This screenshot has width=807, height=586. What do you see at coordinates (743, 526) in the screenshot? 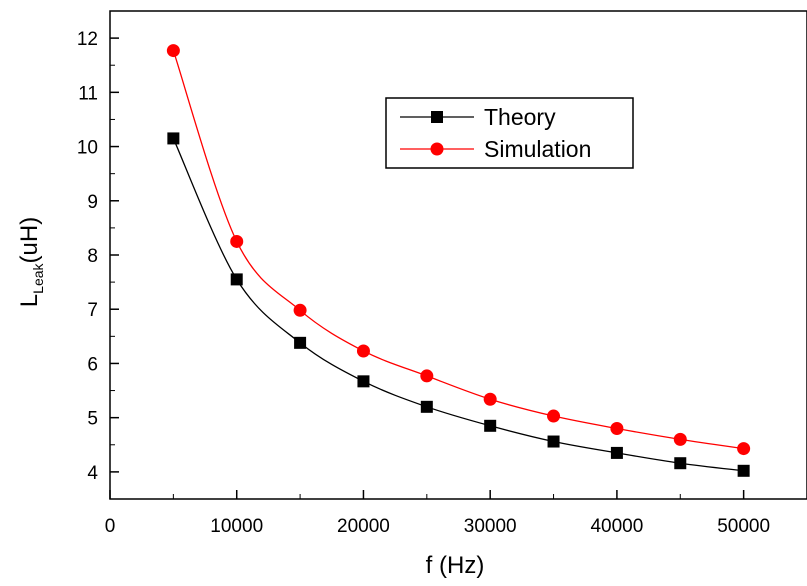
I see `x-tick-label: 50000` at bounding box center [743, 526].